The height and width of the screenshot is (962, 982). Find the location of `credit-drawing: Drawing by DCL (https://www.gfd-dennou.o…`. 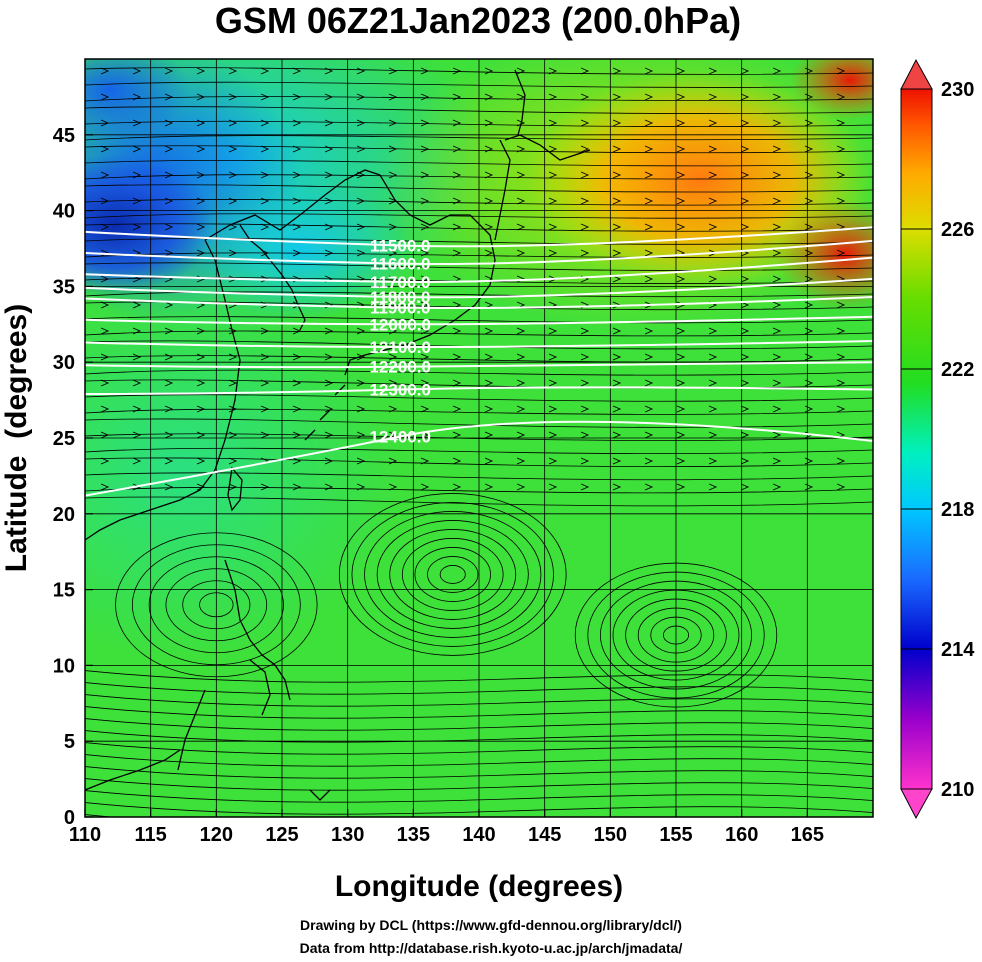

credit-drawing: Drawing by DCL (https://www.gfd-dennou.o… is located at coordinates (491, 925).